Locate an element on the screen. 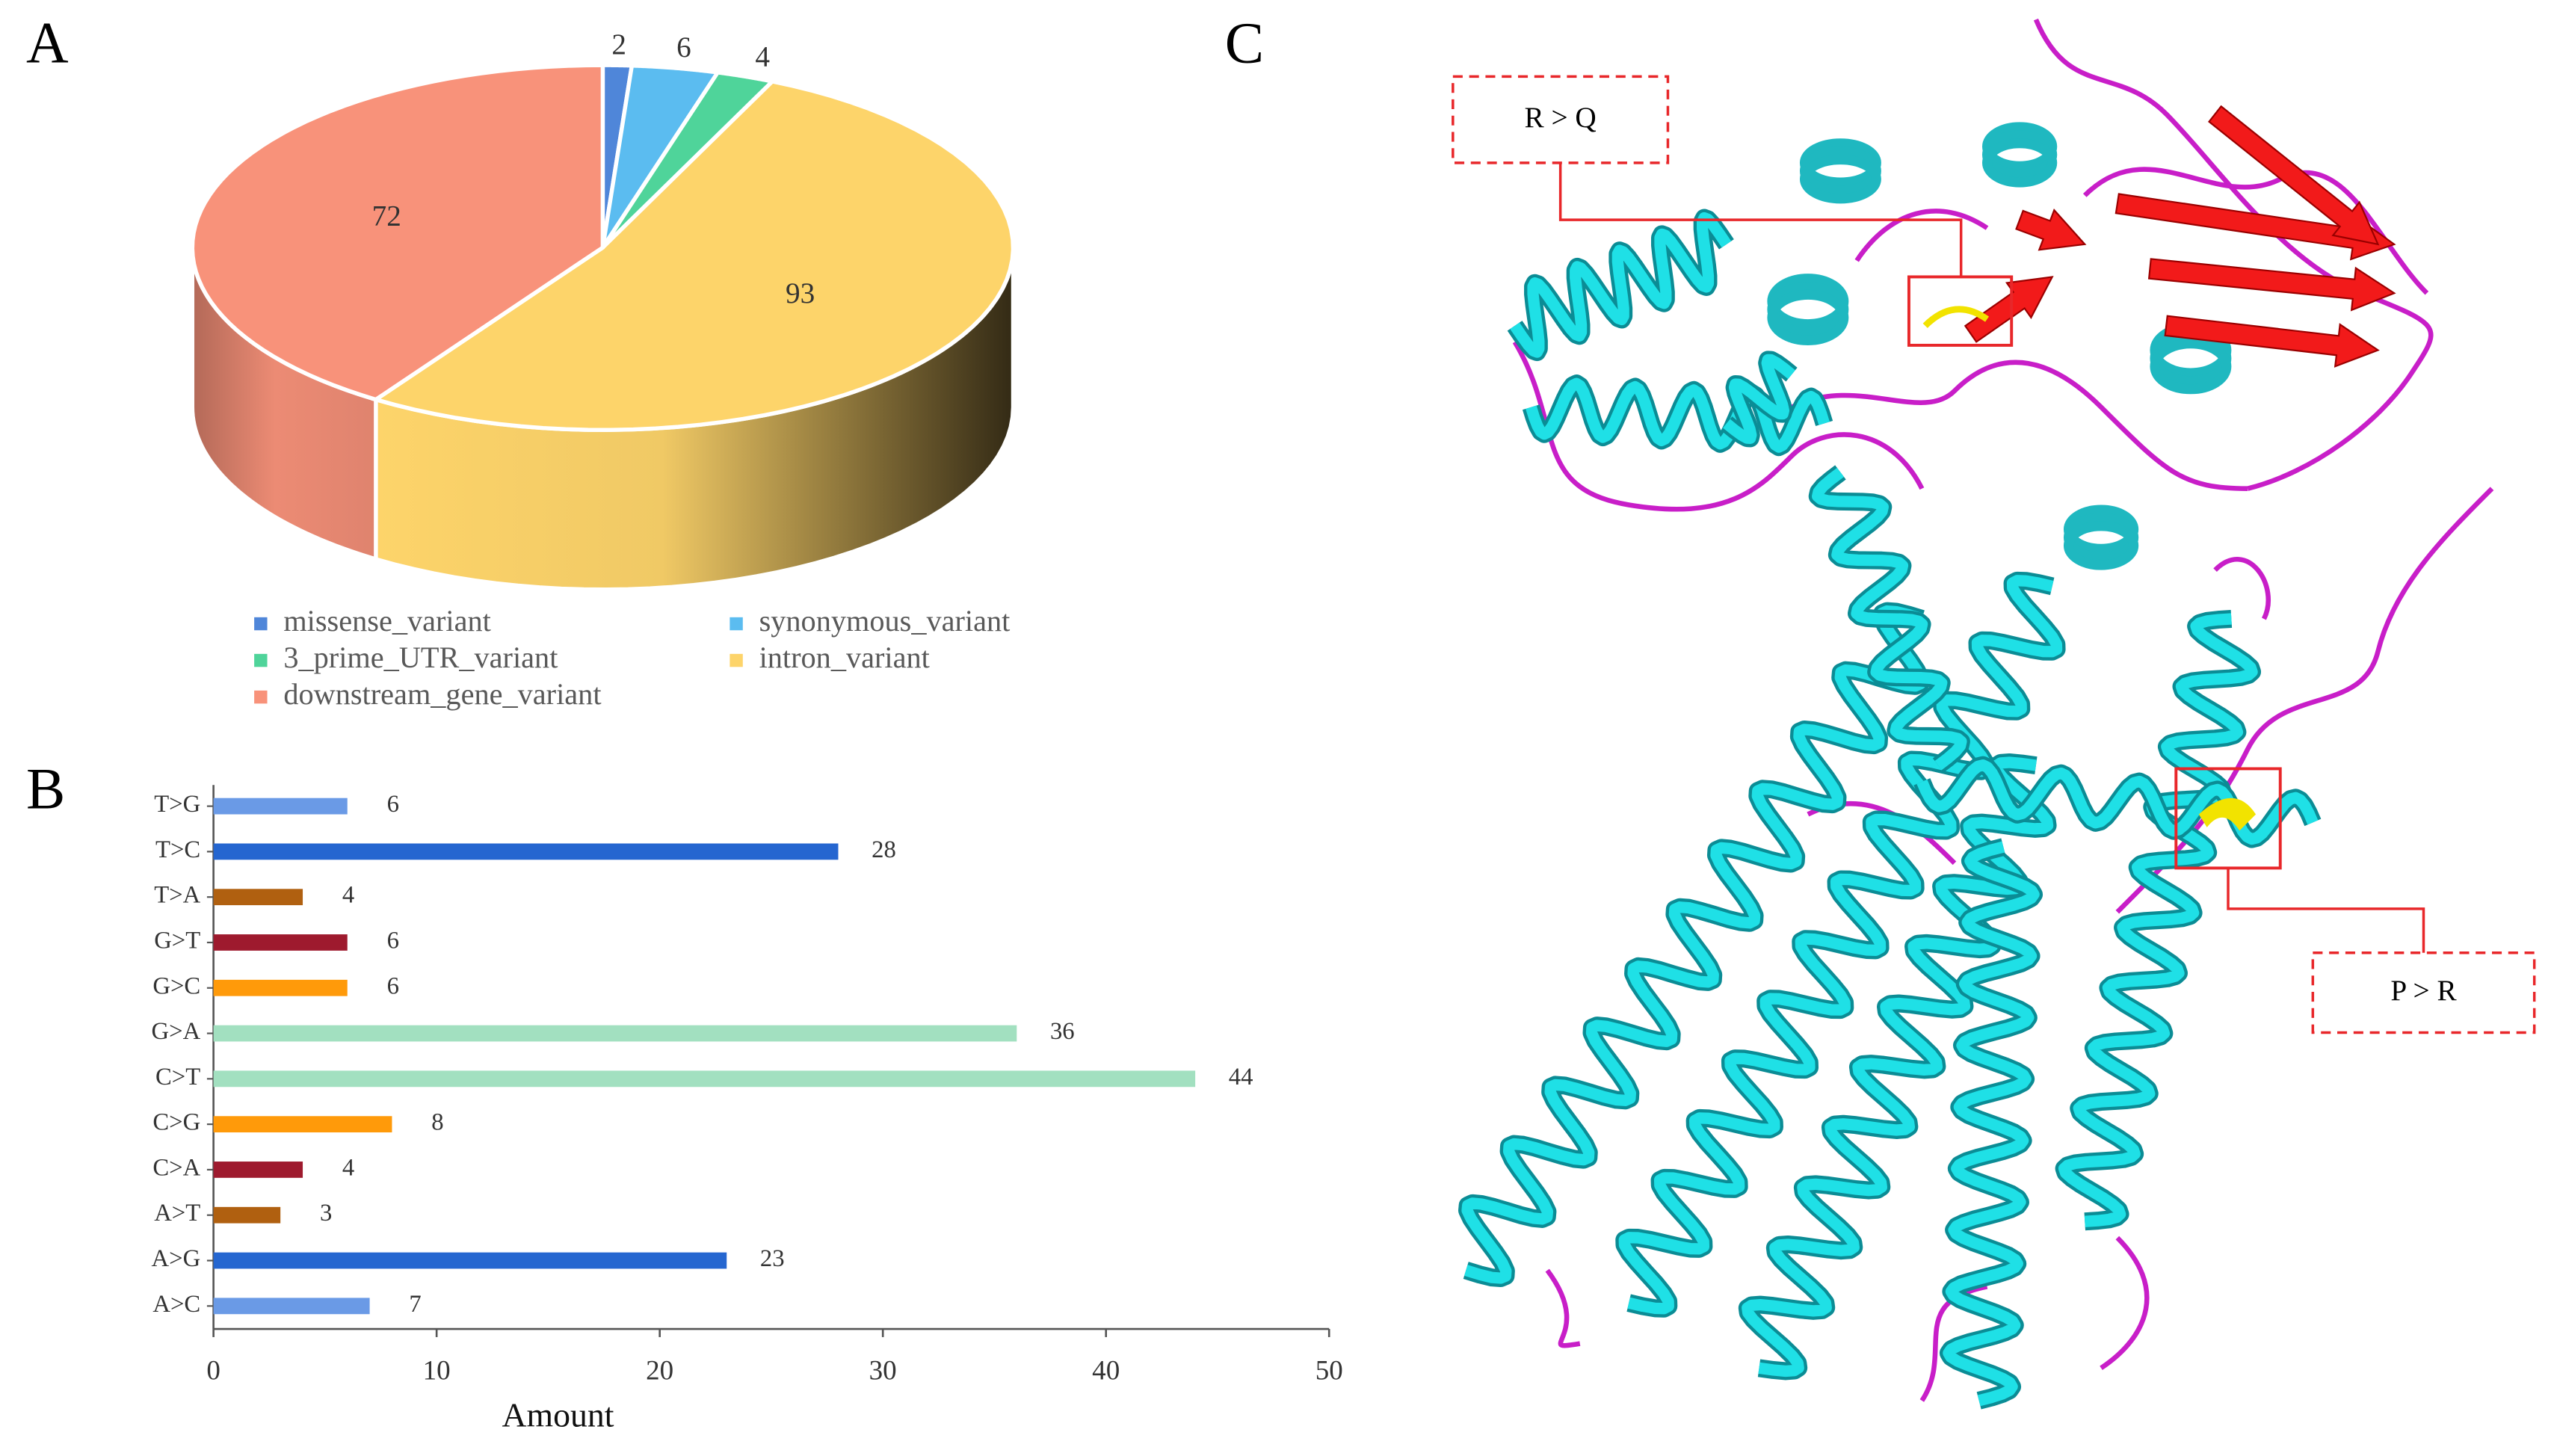 The height and width of the screenshot is (1456, 2554). x-tick-label: 40 is located at coordinates (1106, 1370).